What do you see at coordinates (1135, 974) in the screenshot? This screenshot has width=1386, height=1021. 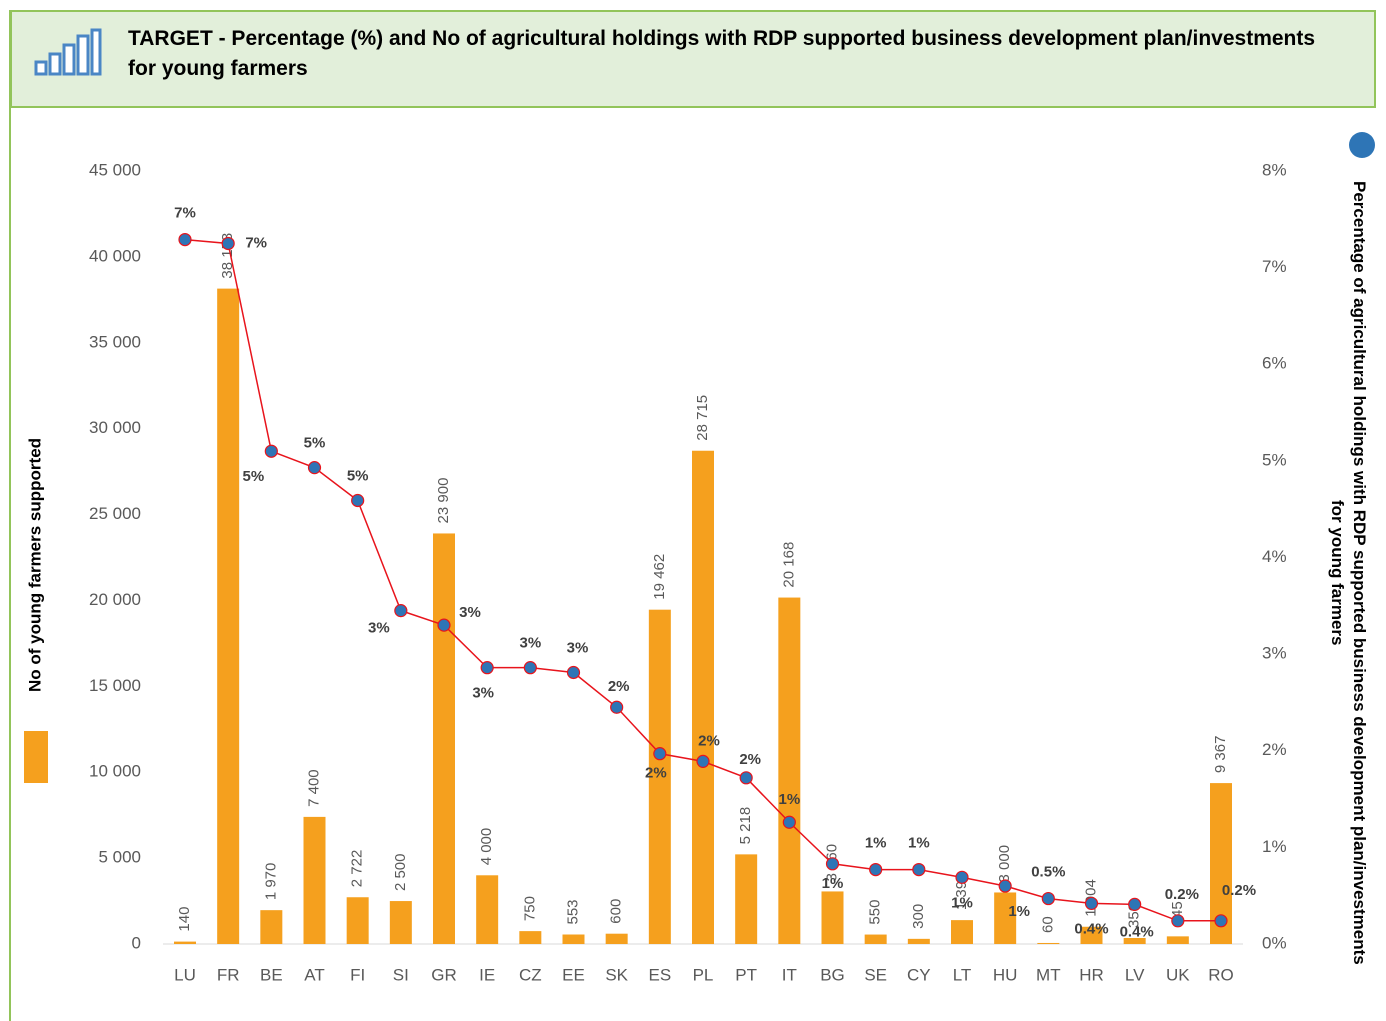 I see `x-tick-label: LV` at bounding box center [1135, 974].